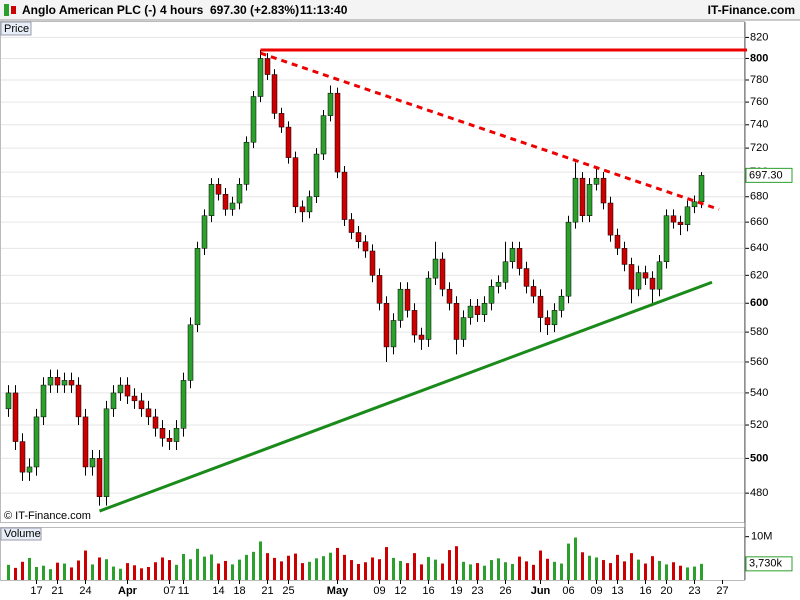  I want to click on last-price-label: 697.30, so click(766, 175).